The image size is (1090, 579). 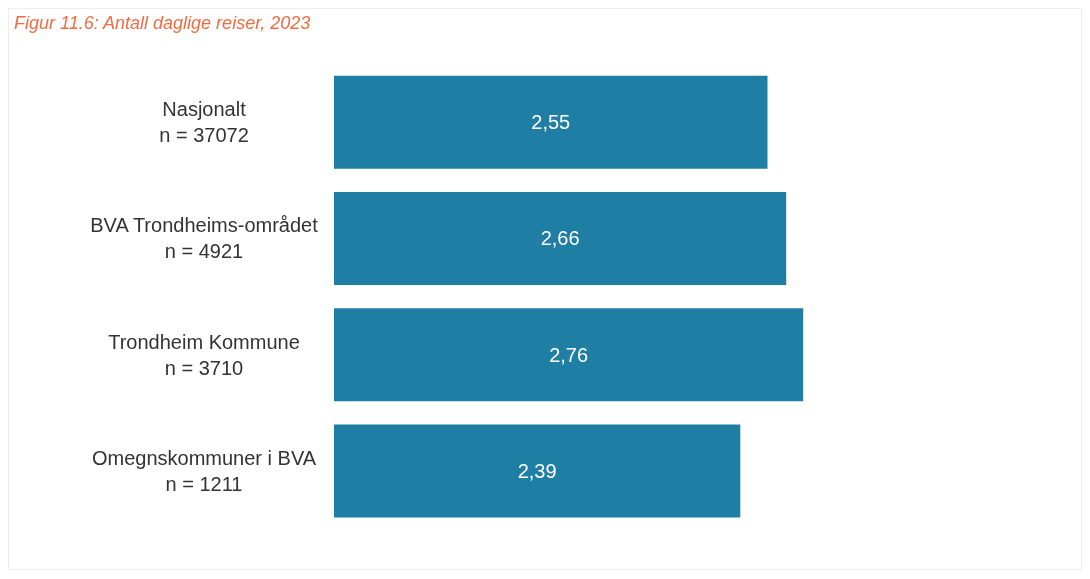 What do you see at coordinates (162, 23) in the screenshot?
I see `text: Figur 11.6: Antall daglige reiser, 2023` at bounding box center [162, 23].